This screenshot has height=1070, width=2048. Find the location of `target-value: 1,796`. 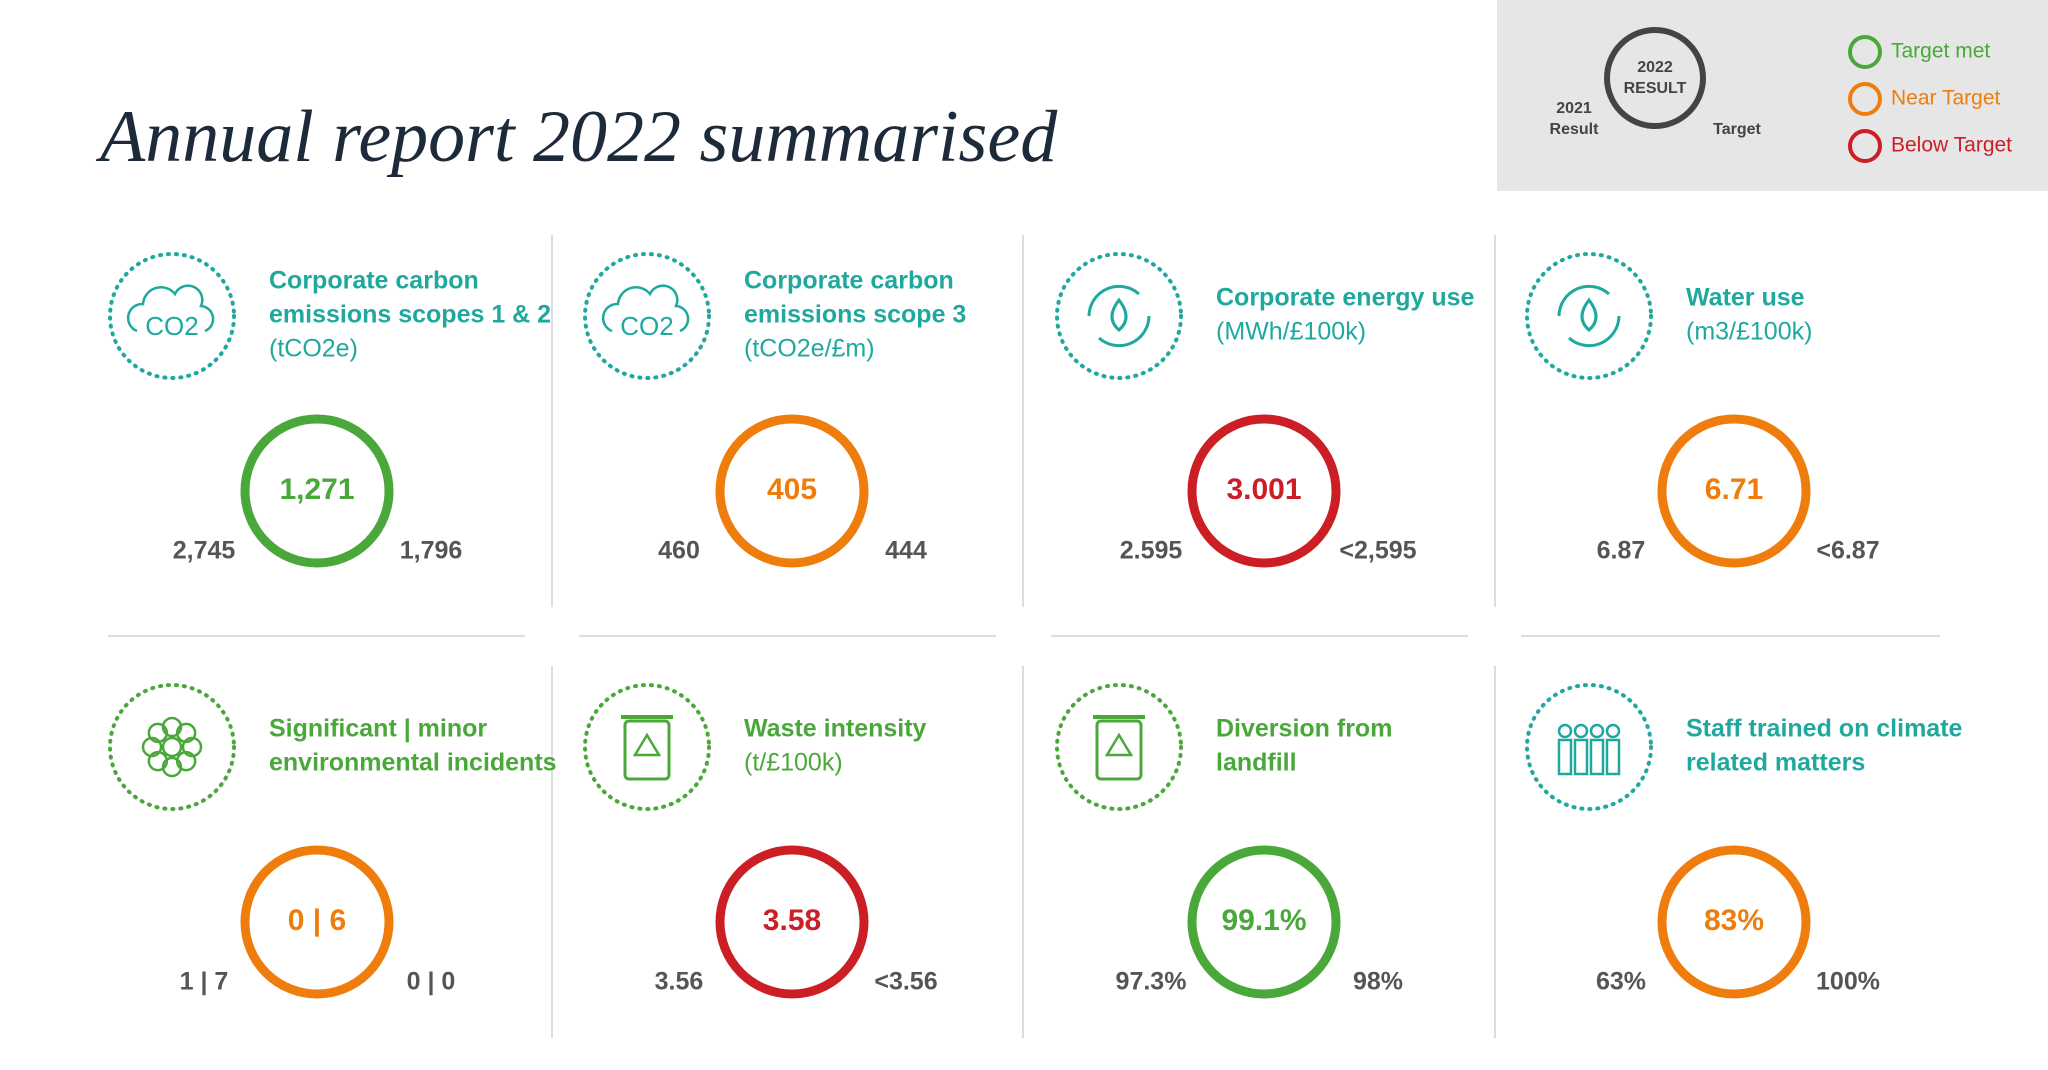

target-value: 1,796 is located at coordinates (431, 551).